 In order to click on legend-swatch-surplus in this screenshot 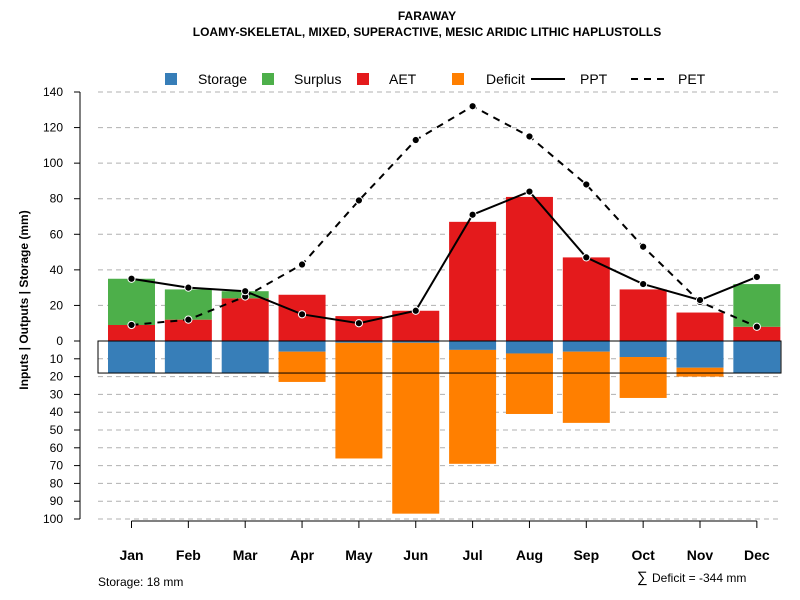, I will do `click(268, 79)`.